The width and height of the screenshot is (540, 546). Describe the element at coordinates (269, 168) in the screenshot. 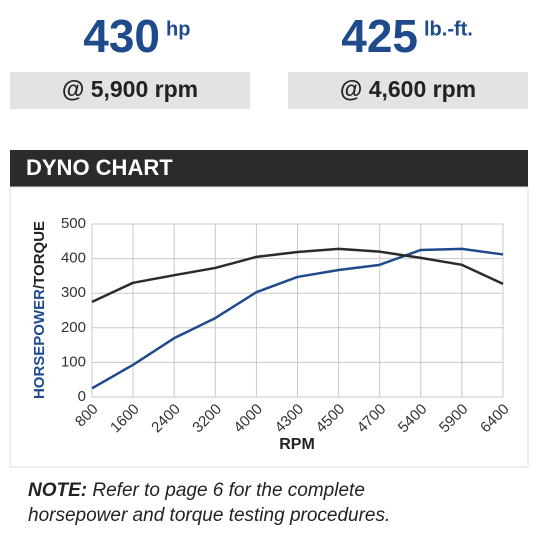

I see `section-header` at that location.